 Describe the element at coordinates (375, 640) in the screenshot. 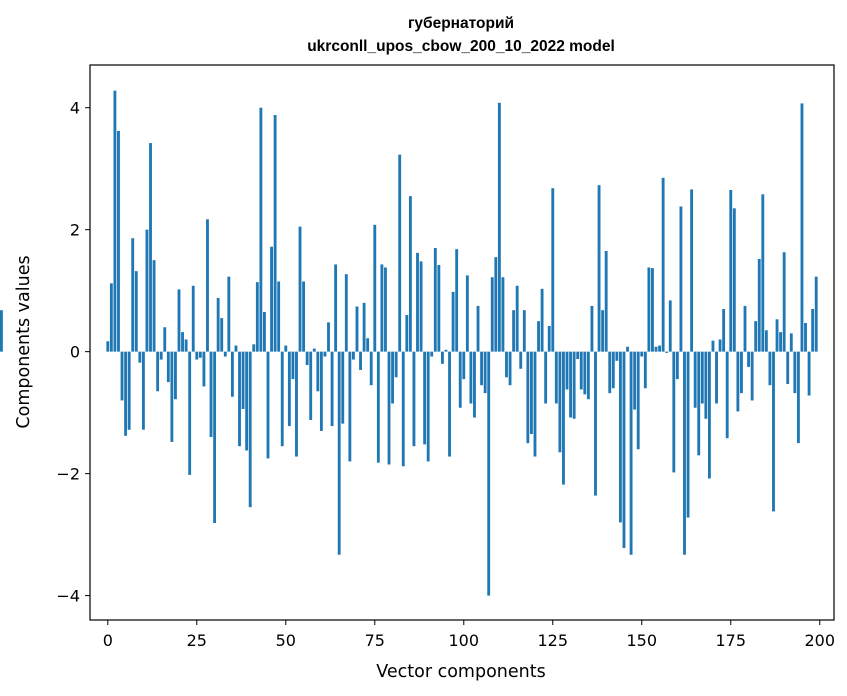

I see `x-tick-label: 75` at that location.